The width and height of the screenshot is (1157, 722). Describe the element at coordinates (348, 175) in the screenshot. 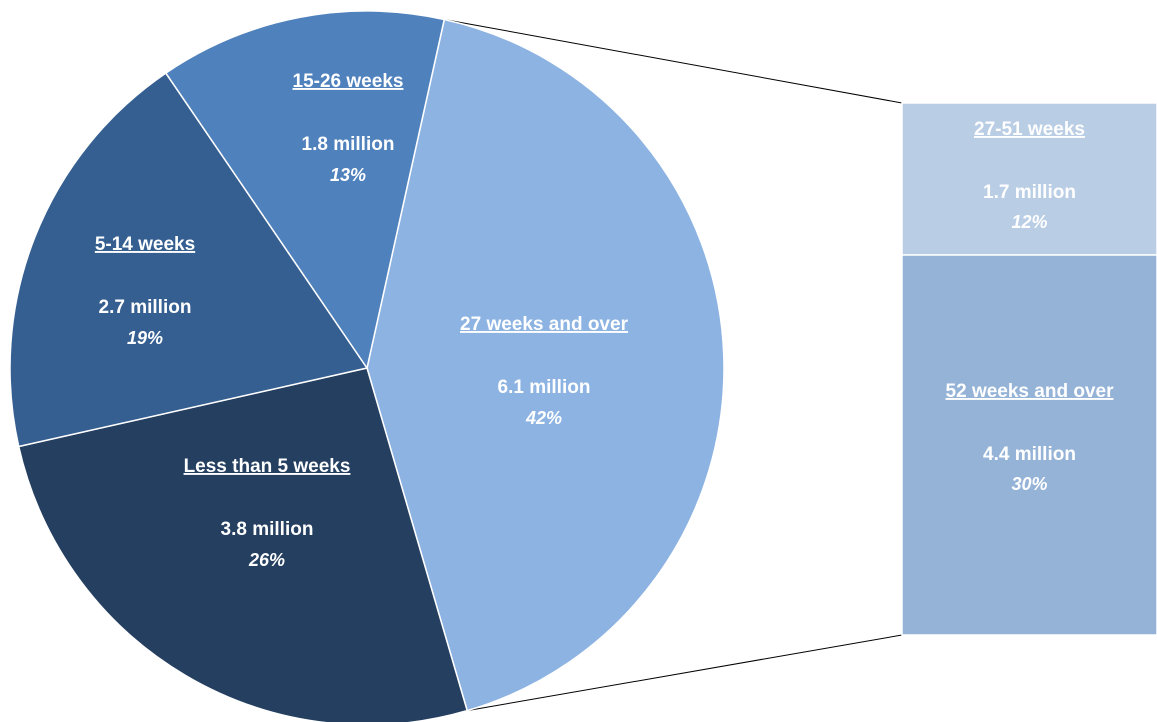

I see `slice-percent-15-26-weeks: 13%` at that location.